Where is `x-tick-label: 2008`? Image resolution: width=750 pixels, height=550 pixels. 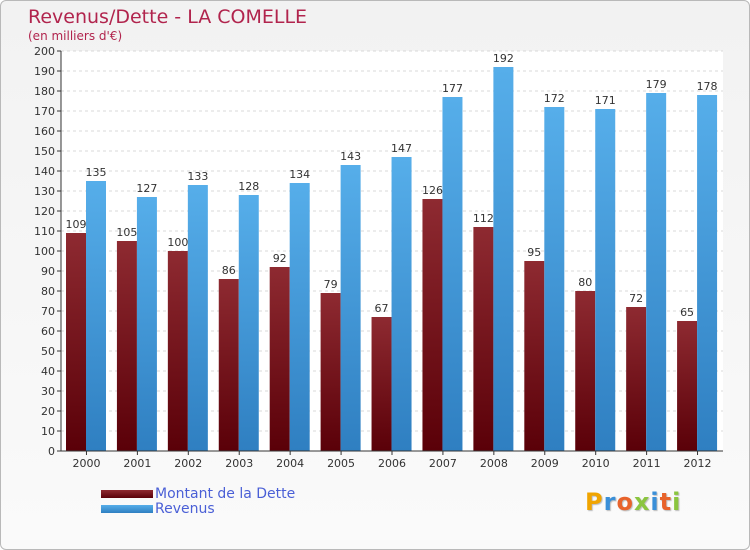 x-tick-label: 2008 is located at coordinates (494, 463).